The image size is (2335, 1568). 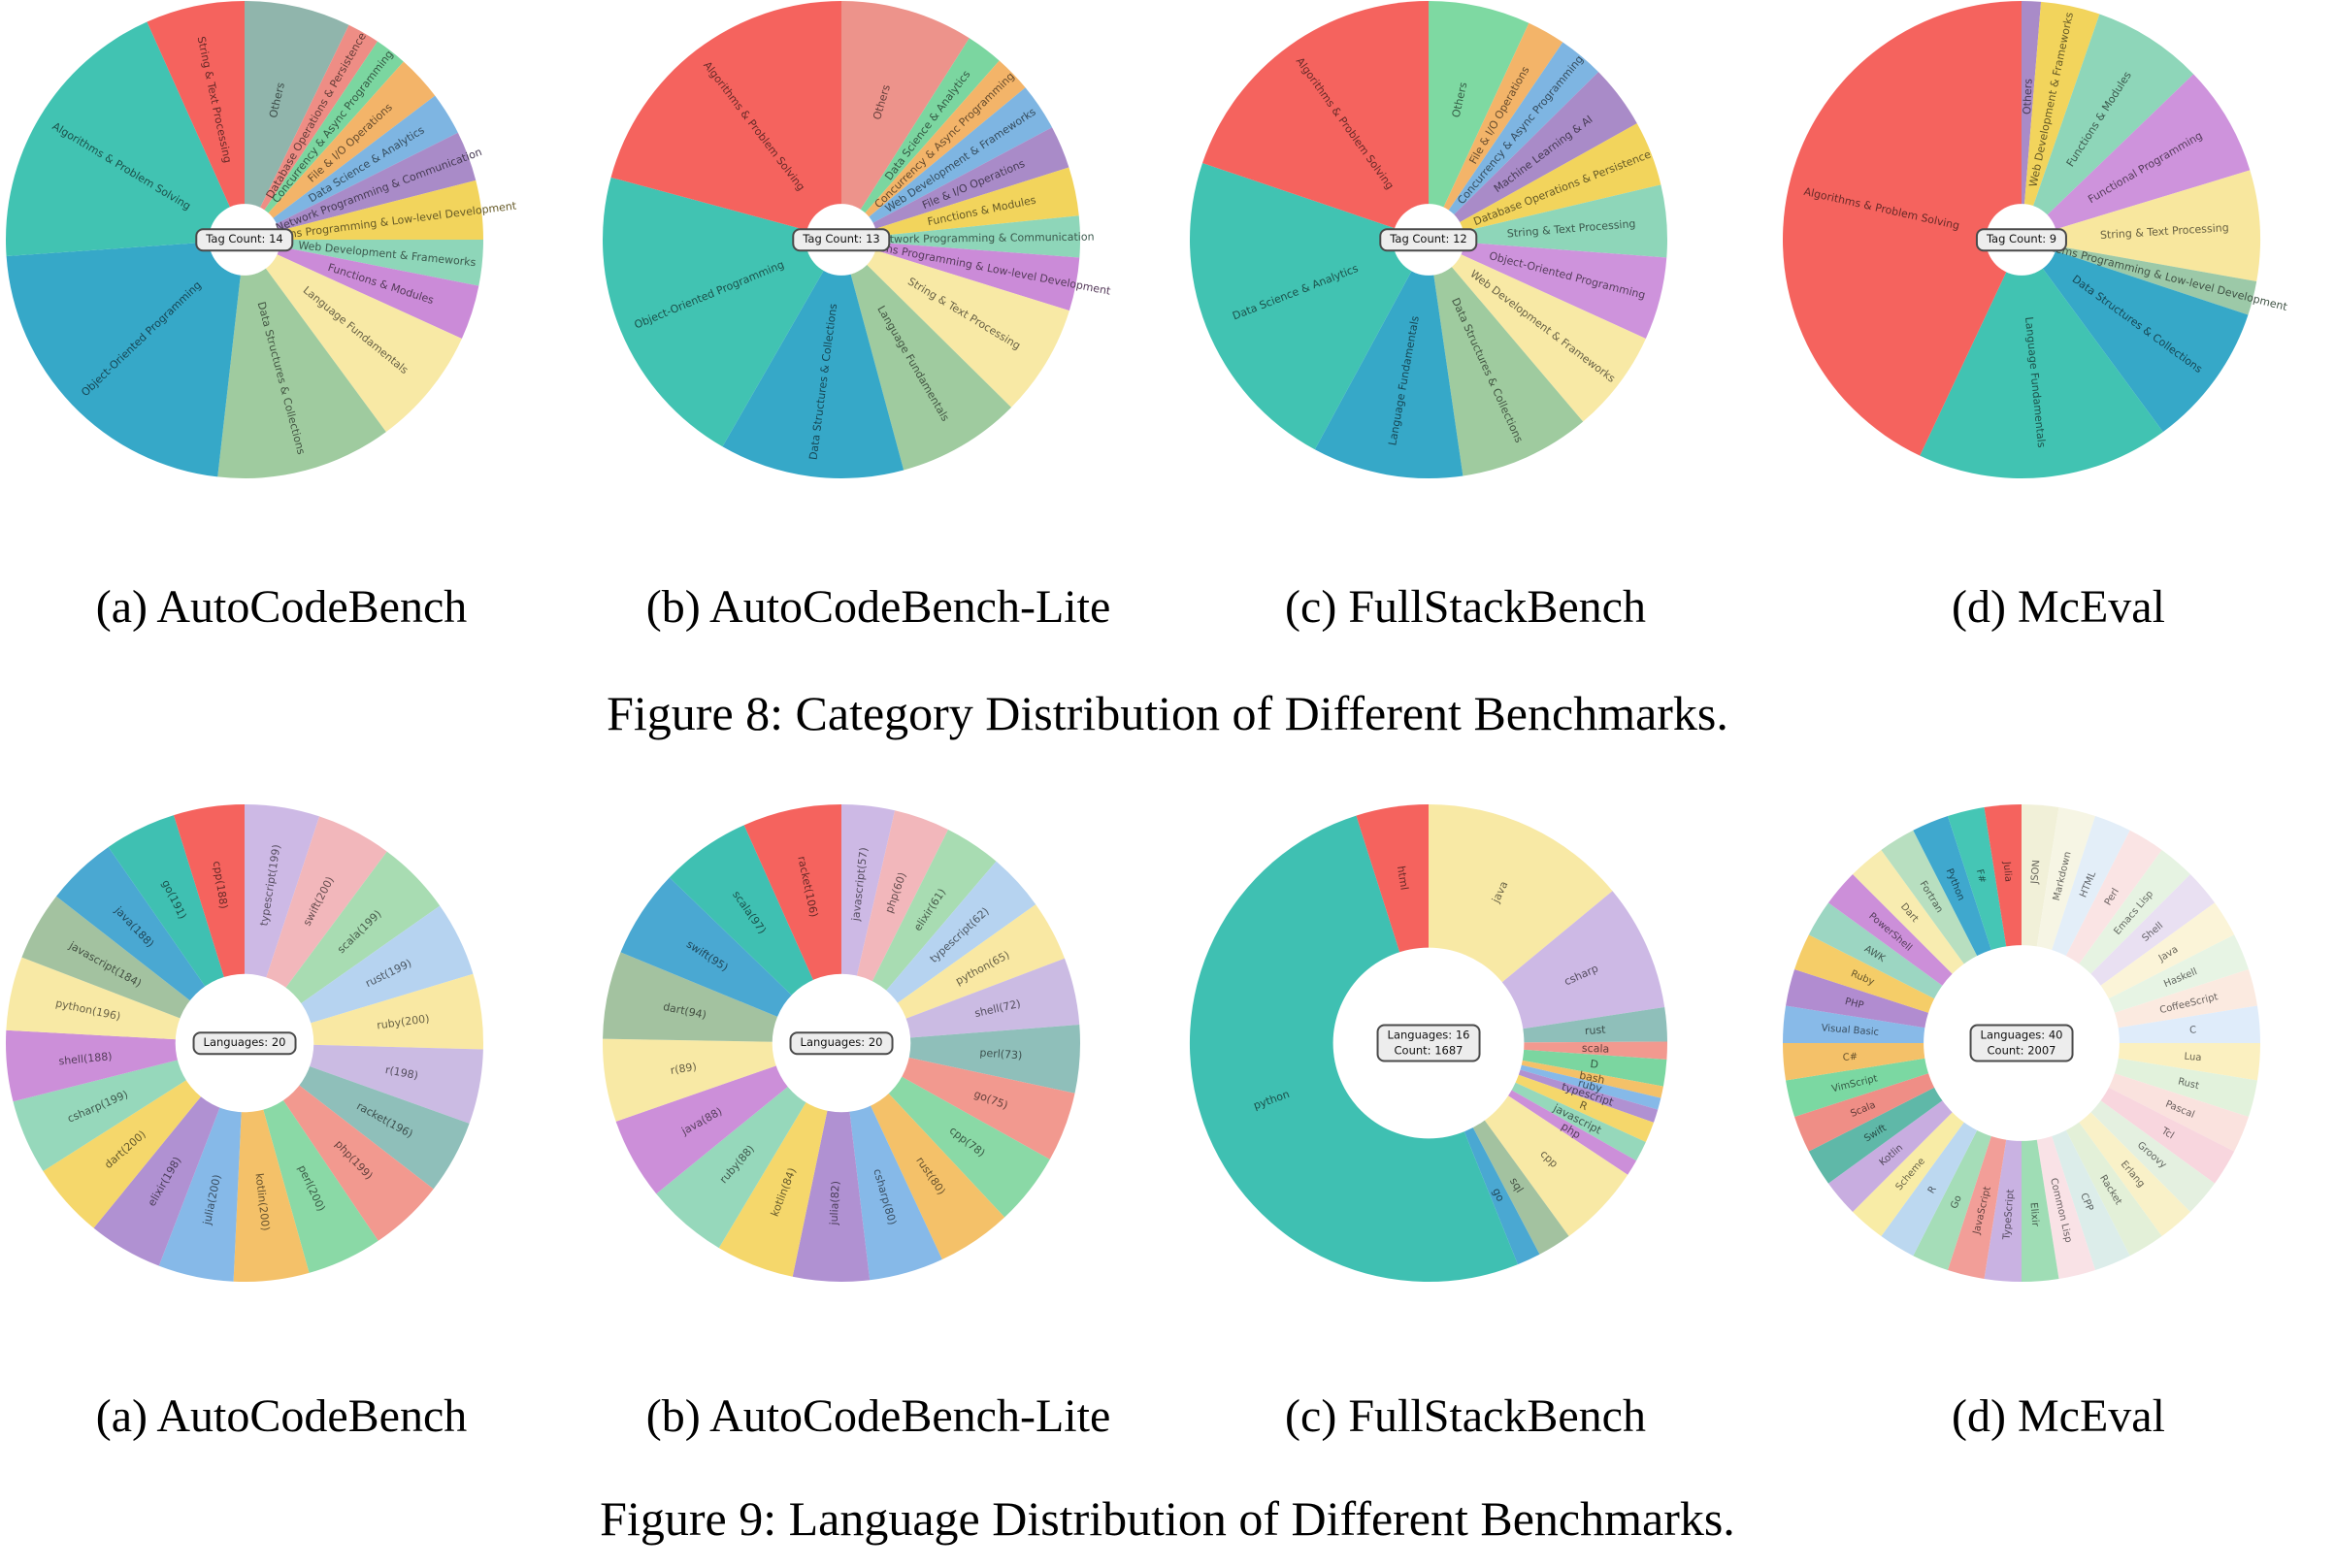 What do you see at coordinates (1595, 1030) in the screenshot?
I see `slice-label: rust` at bounding box center [1595, 1030].